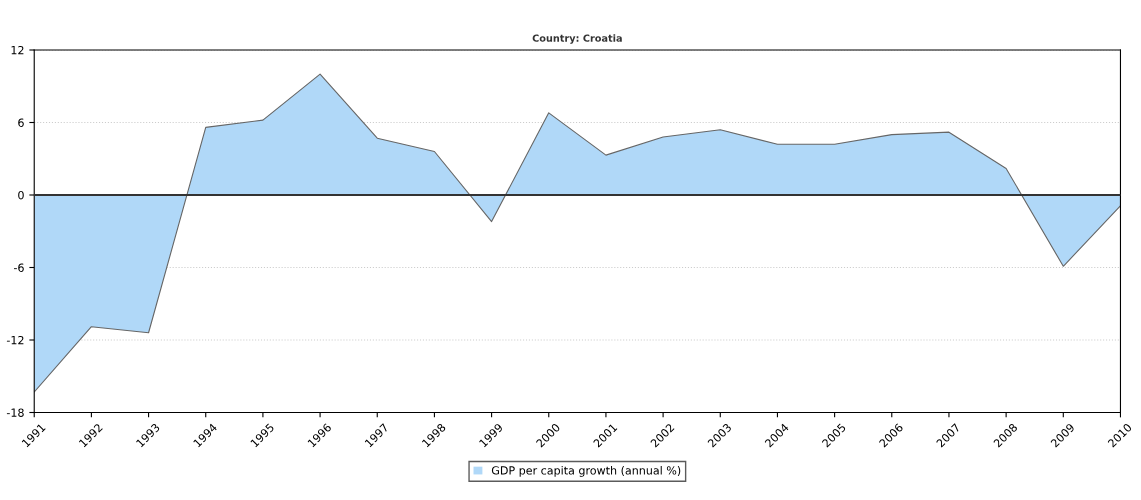  Describe the element at coordinates (21, 122) in the screenshot. I see `y-tick-label: 6` at that location.